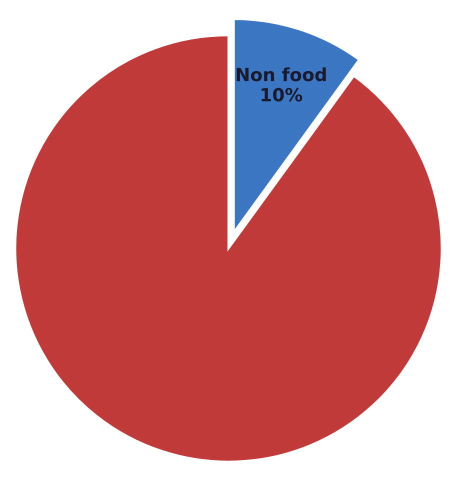  Describe the element at coordinates (282, 95) in the screenshot. I see `data-label: 10%` at that location.